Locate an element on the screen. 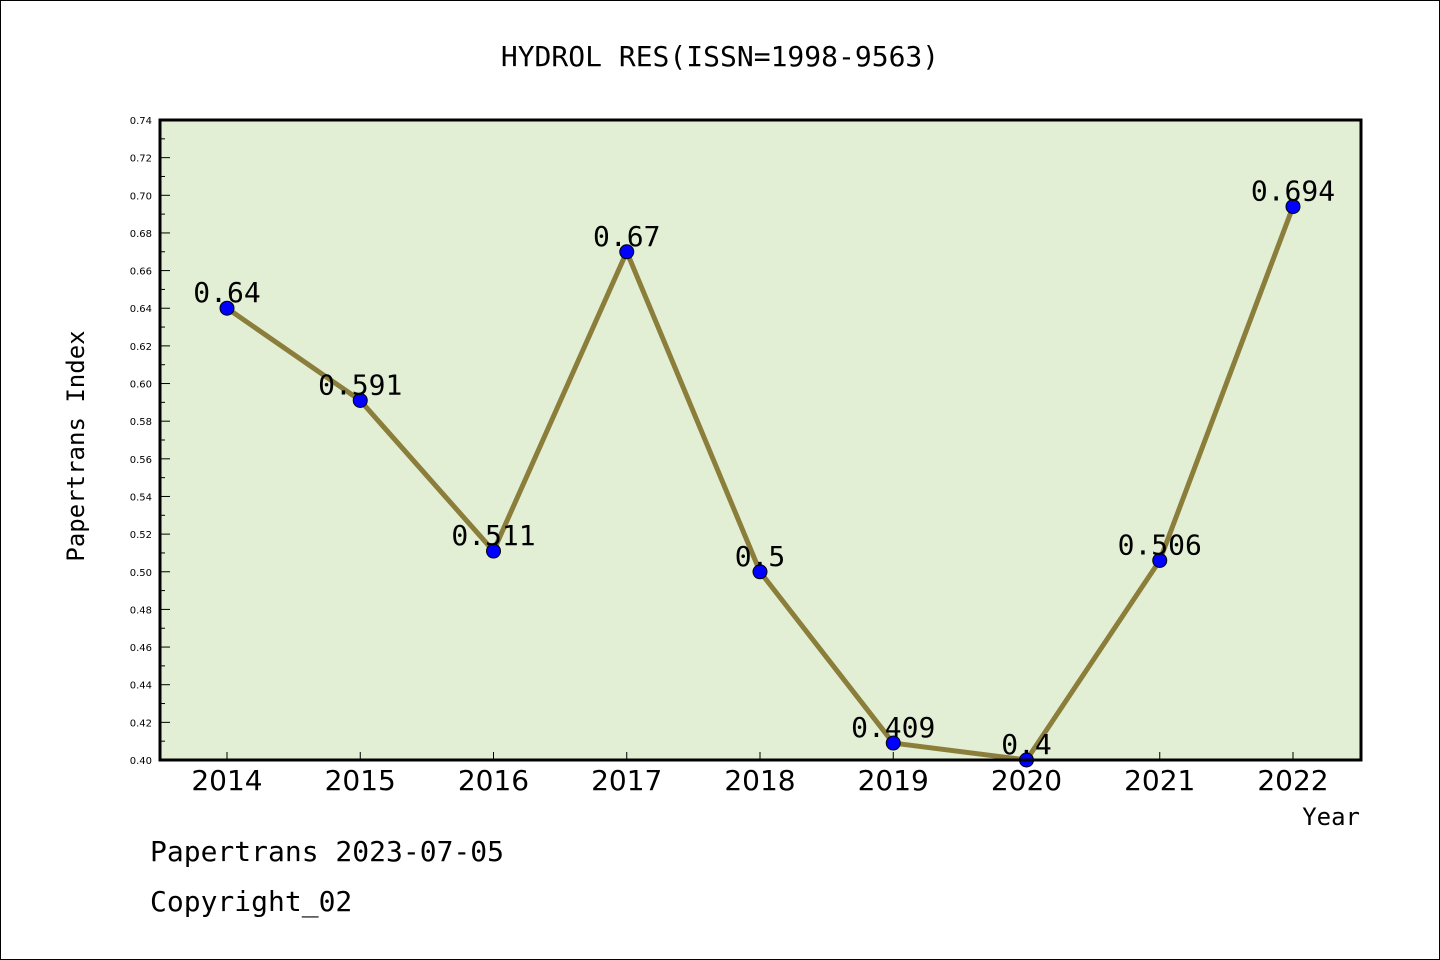 The width and height of the screenshot is (1440, 960). x-axis: 2014 2015 2016 2017 2018 2019 2020 2021 2022 is located at coordinates (760, 774).